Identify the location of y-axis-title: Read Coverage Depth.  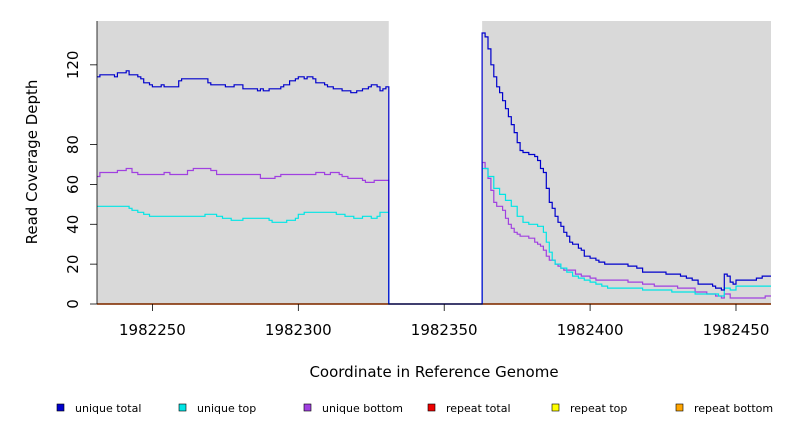
(32, 162).